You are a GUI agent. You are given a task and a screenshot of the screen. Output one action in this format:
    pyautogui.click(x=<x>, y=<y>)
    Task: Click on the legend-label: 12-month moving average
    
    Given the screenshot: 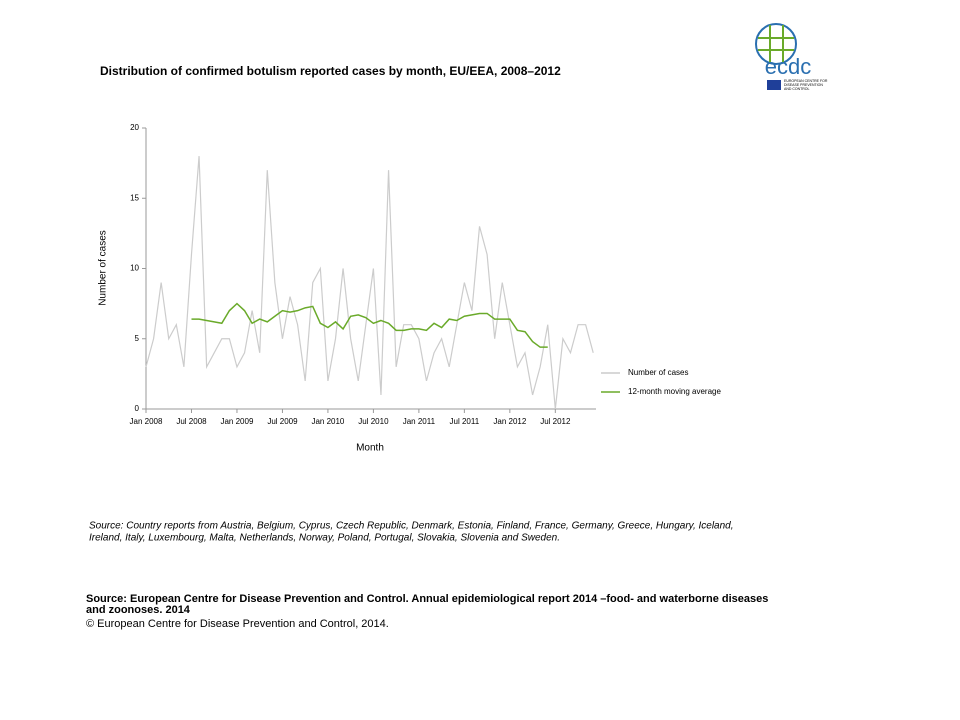 What is the action you would take?
    pyautogui.click(x=674, y=391)
    